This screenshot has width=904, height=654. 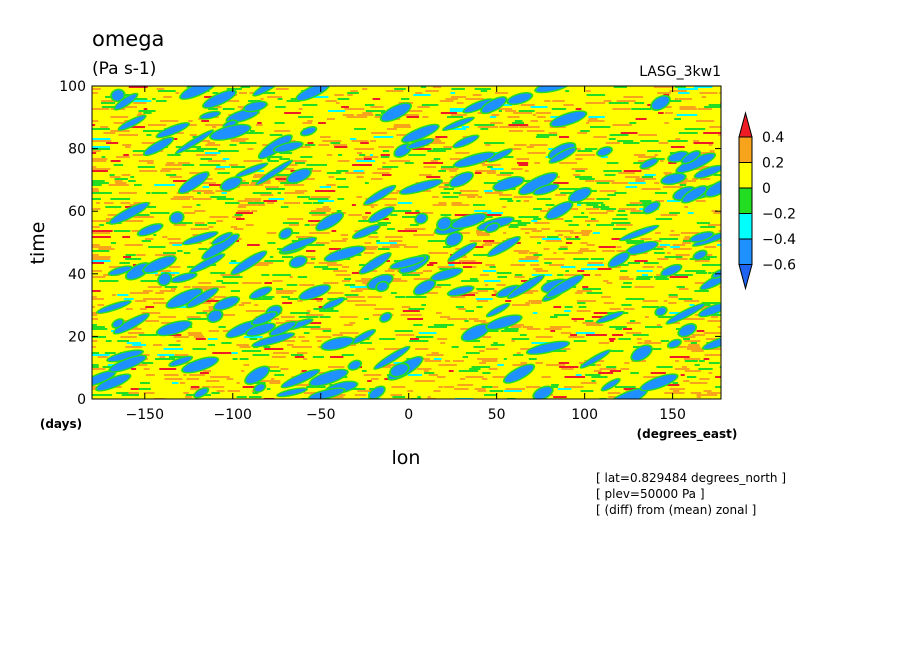 What do you see at coordinates (773, 164) in the screenshot?
I see `colorbar-label: 0.2` at bounding box center [773, 164].